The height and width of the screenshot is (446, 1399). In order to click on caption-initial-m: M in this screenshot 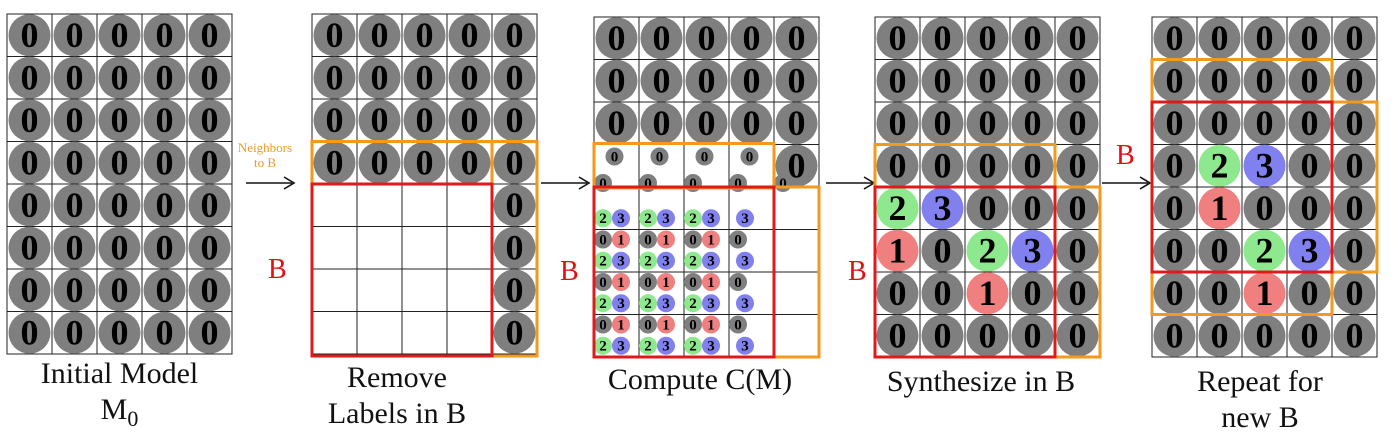, I will do `click(114, 409)`.